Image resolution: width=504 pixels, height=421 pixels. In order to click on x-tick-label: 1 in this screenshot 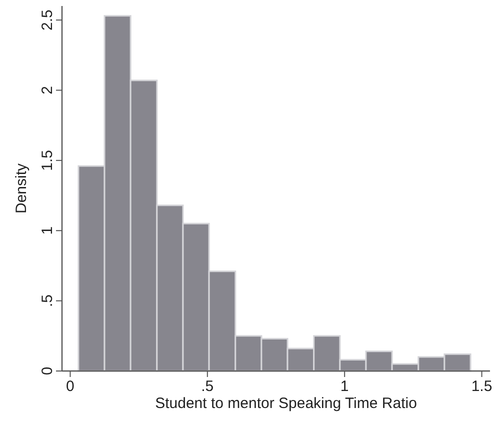, I will do `click(344, 386)`.